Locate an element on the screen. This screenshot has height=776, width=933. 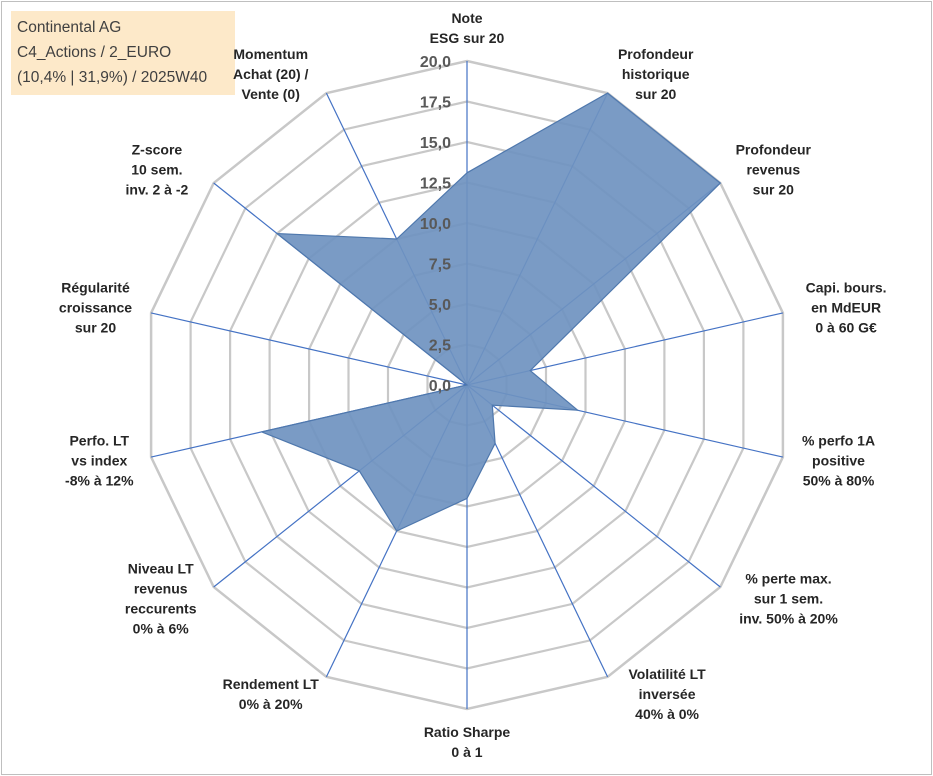
axis-label: Profondeur revenus sur 20 is located at coordinates (774, 170).